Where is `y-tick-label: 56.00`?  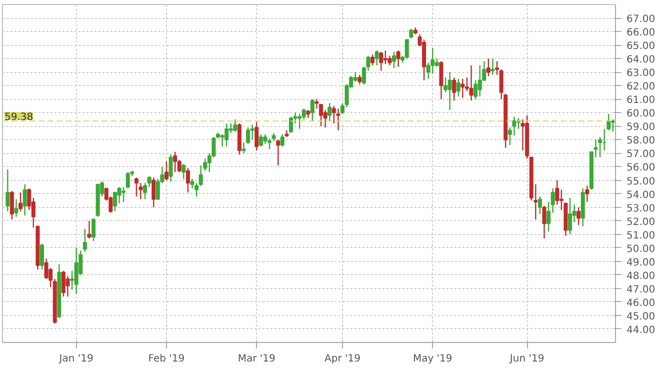
y-tick-label: 56.00 is located at coordinates (641, 168).